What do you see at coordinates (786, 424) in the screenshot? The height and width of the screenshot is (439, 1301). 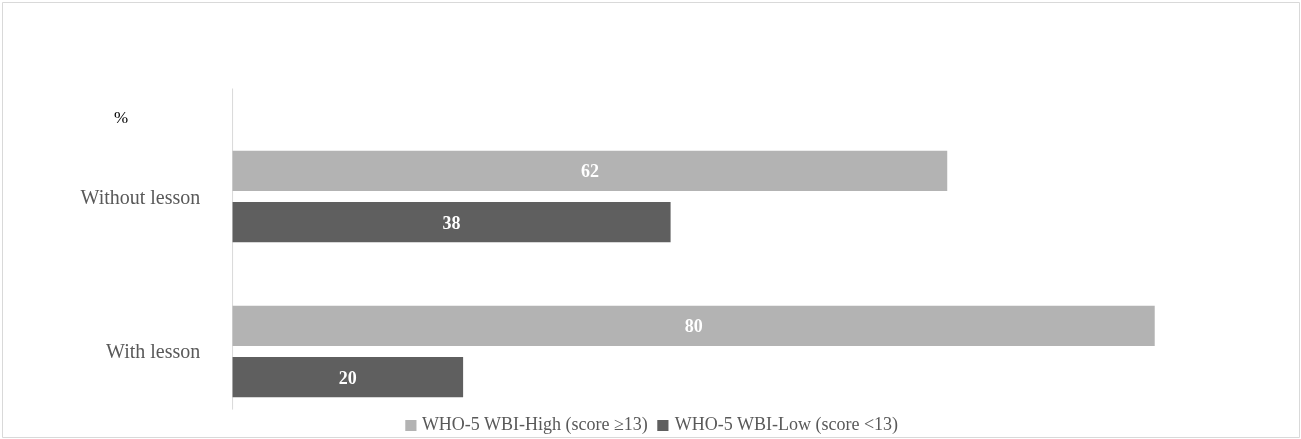 I see `legend-label: WHO-5 WBI-Low (score <13)` at bounding box center [786, 424].